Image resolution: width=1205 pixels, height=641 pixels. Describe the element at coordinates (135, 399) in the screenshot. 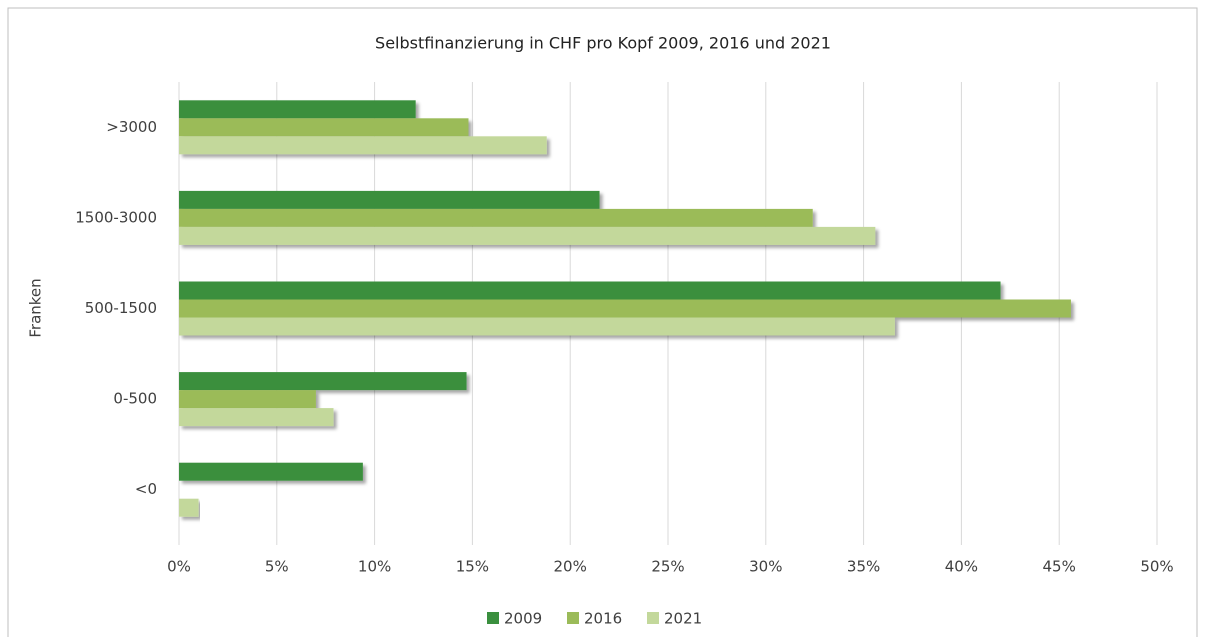

I see `y-tick-label: 0-500` at that location.